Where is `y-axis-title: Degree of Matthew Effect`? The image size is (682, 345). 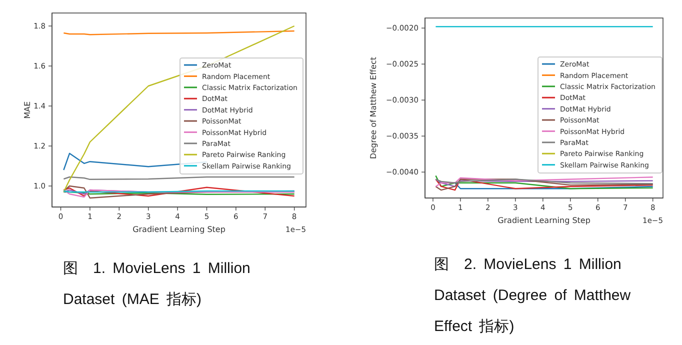
y-axis-title: Degree of Matthew Effect is located at coordinates (373, 108).